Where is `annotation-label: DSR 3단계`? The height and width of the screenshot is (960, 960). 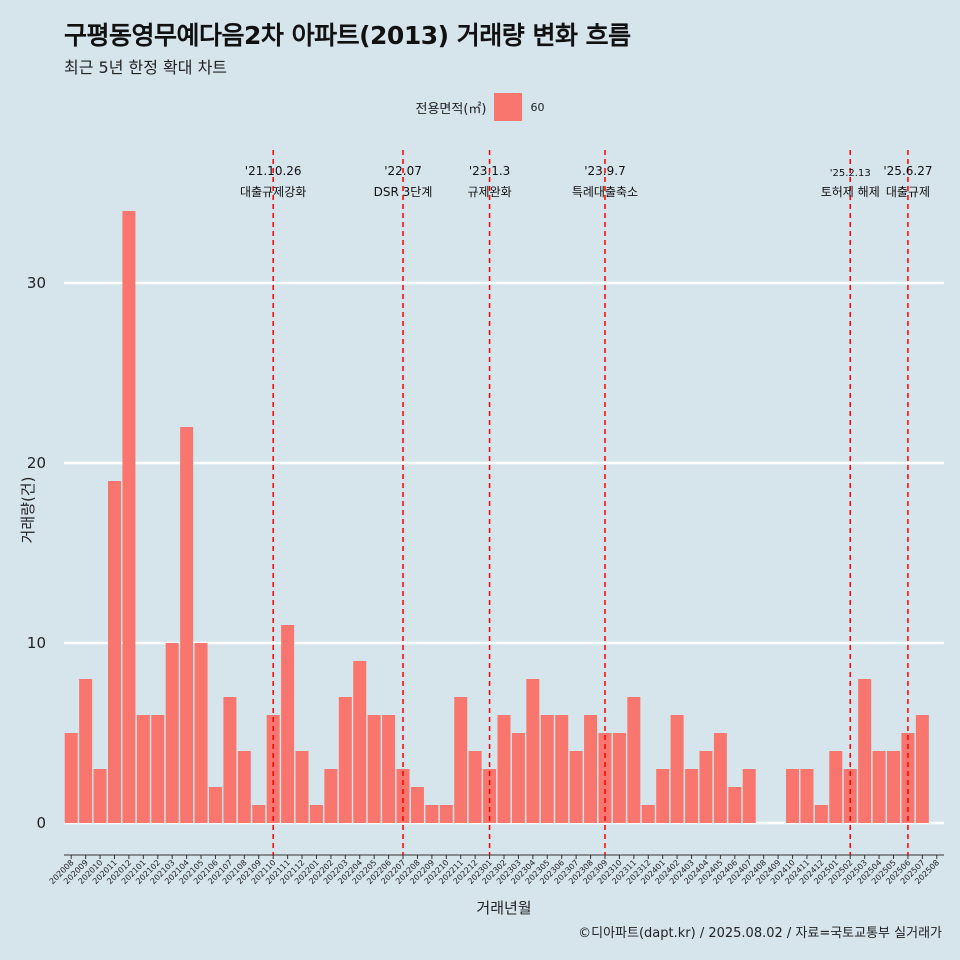
annotation-label: DSR 3단계 is located at coordinates (403, 192).